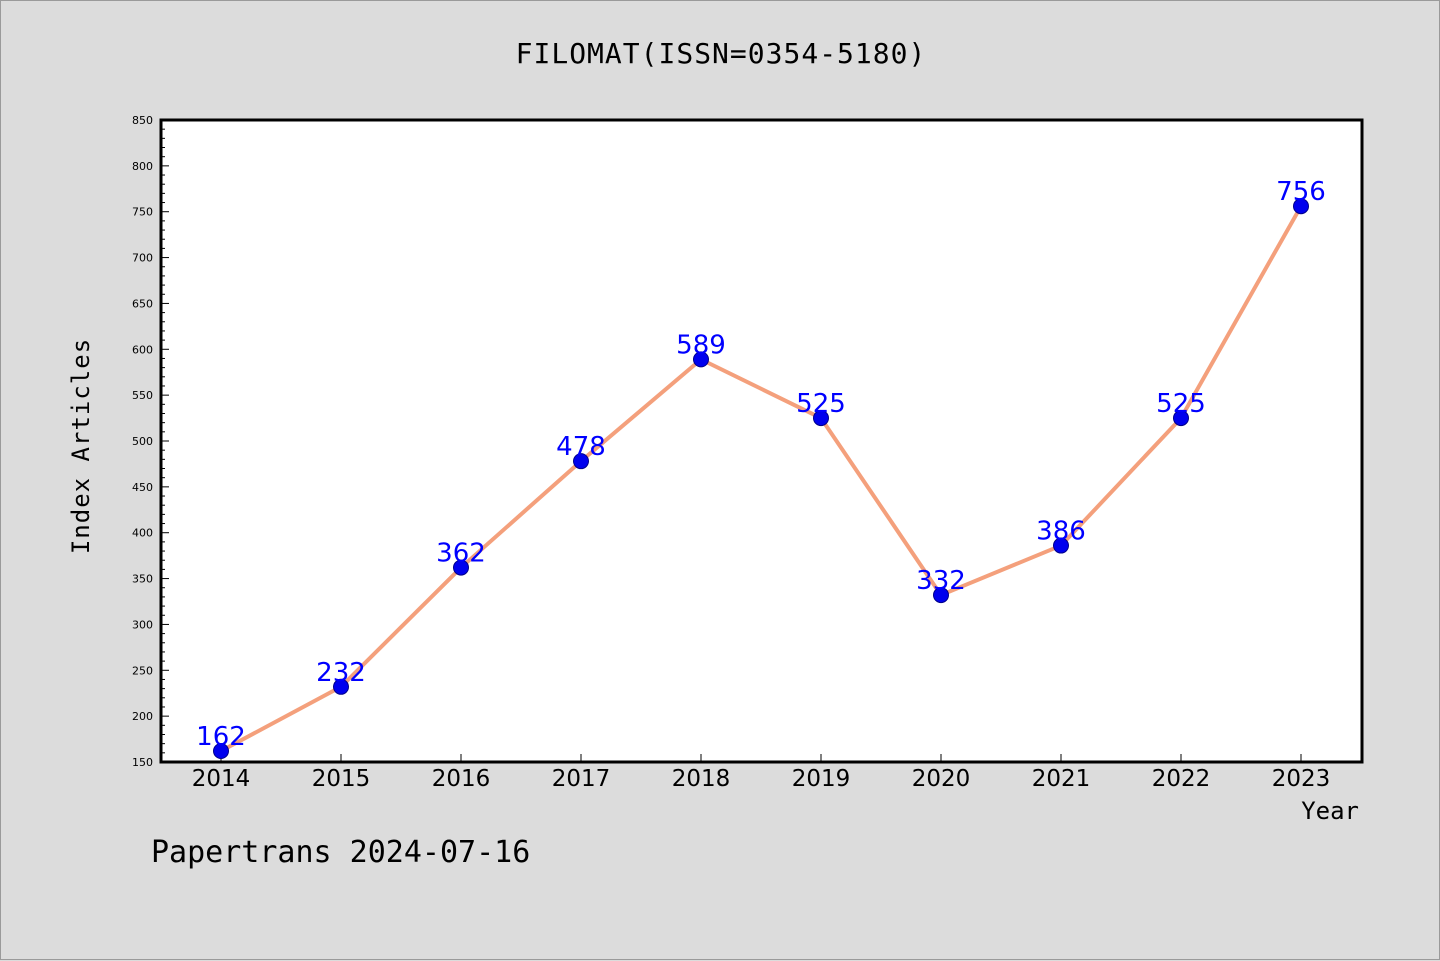 This screenshot has height=961, width=1440. Describe the element at coordinates (221, 737) in the screenshot. I see `data-label: 162` at that location.